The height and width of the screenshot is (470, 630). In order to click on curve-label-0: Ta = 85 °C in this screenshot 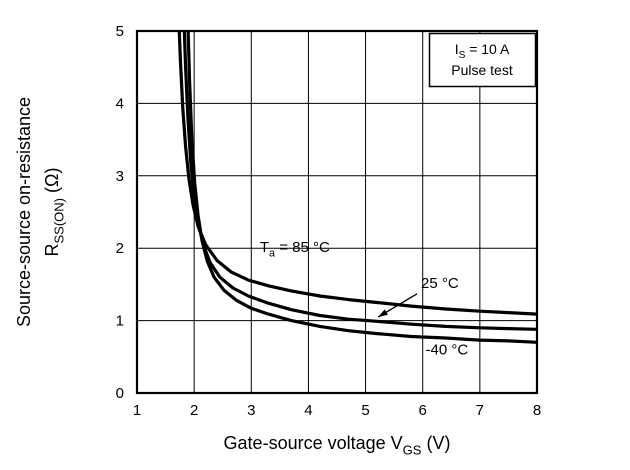, I will do `click(295, 249)`.